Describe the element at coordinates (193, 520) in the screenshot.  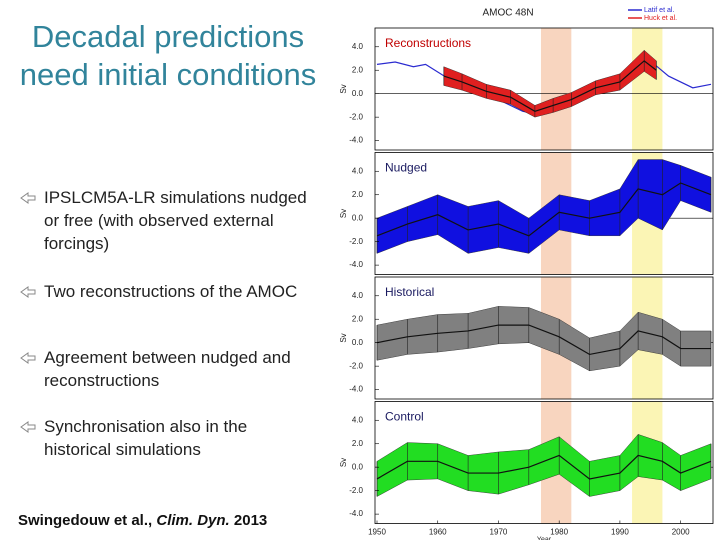
I see `citation-journal: Clim. Dyn.` at that location.